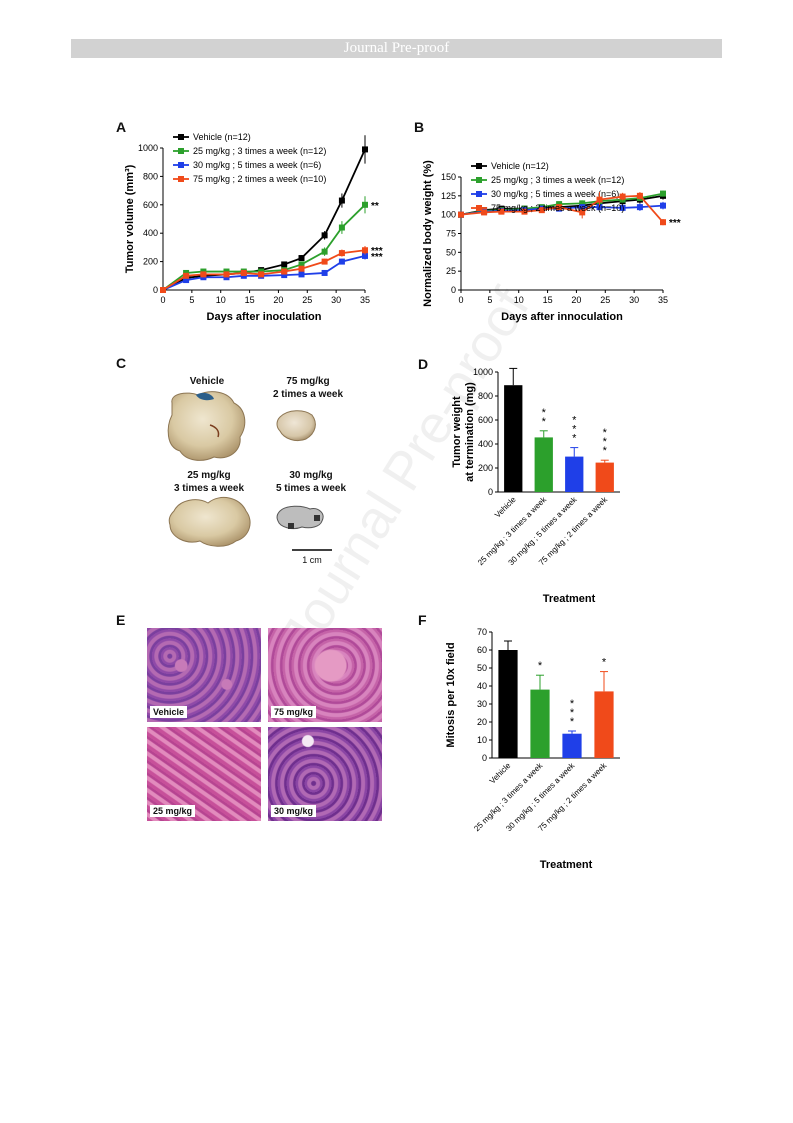 This screenshot has height=1123, width=793. Describe the element at coordinates (121, 127) in the screenshot. I see `panel-label-a: A` at that location.